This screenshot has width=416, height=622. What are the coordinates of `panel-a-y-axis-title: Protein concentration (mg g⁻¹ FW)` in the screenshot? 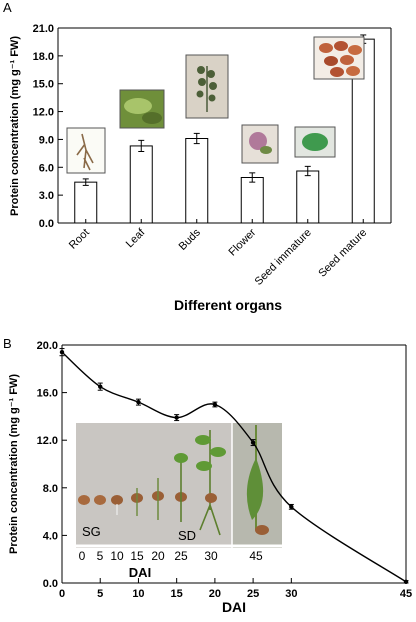 It's located at (15, 126).